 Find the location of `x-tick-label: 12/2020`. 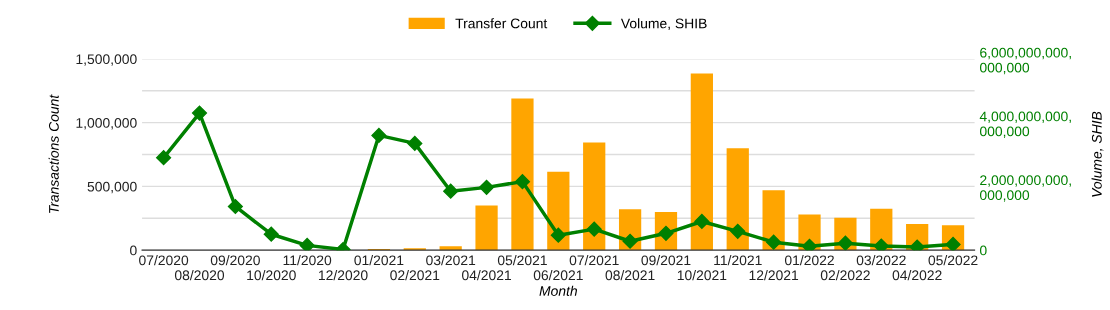

x-tick-label: 12/2020 is located at coordinates (343, 275).